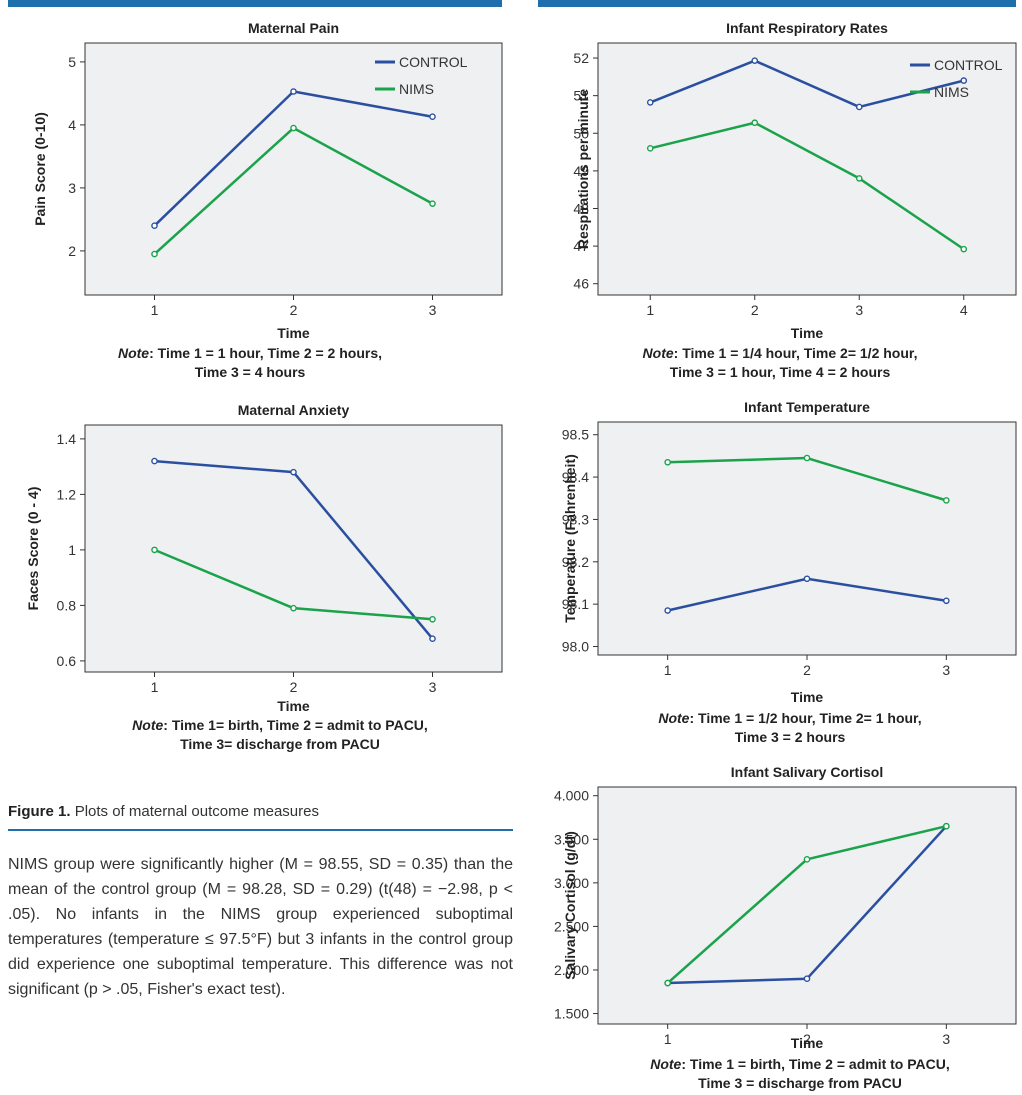  I want to click on y-tick-label: 50, so click(581, 133).